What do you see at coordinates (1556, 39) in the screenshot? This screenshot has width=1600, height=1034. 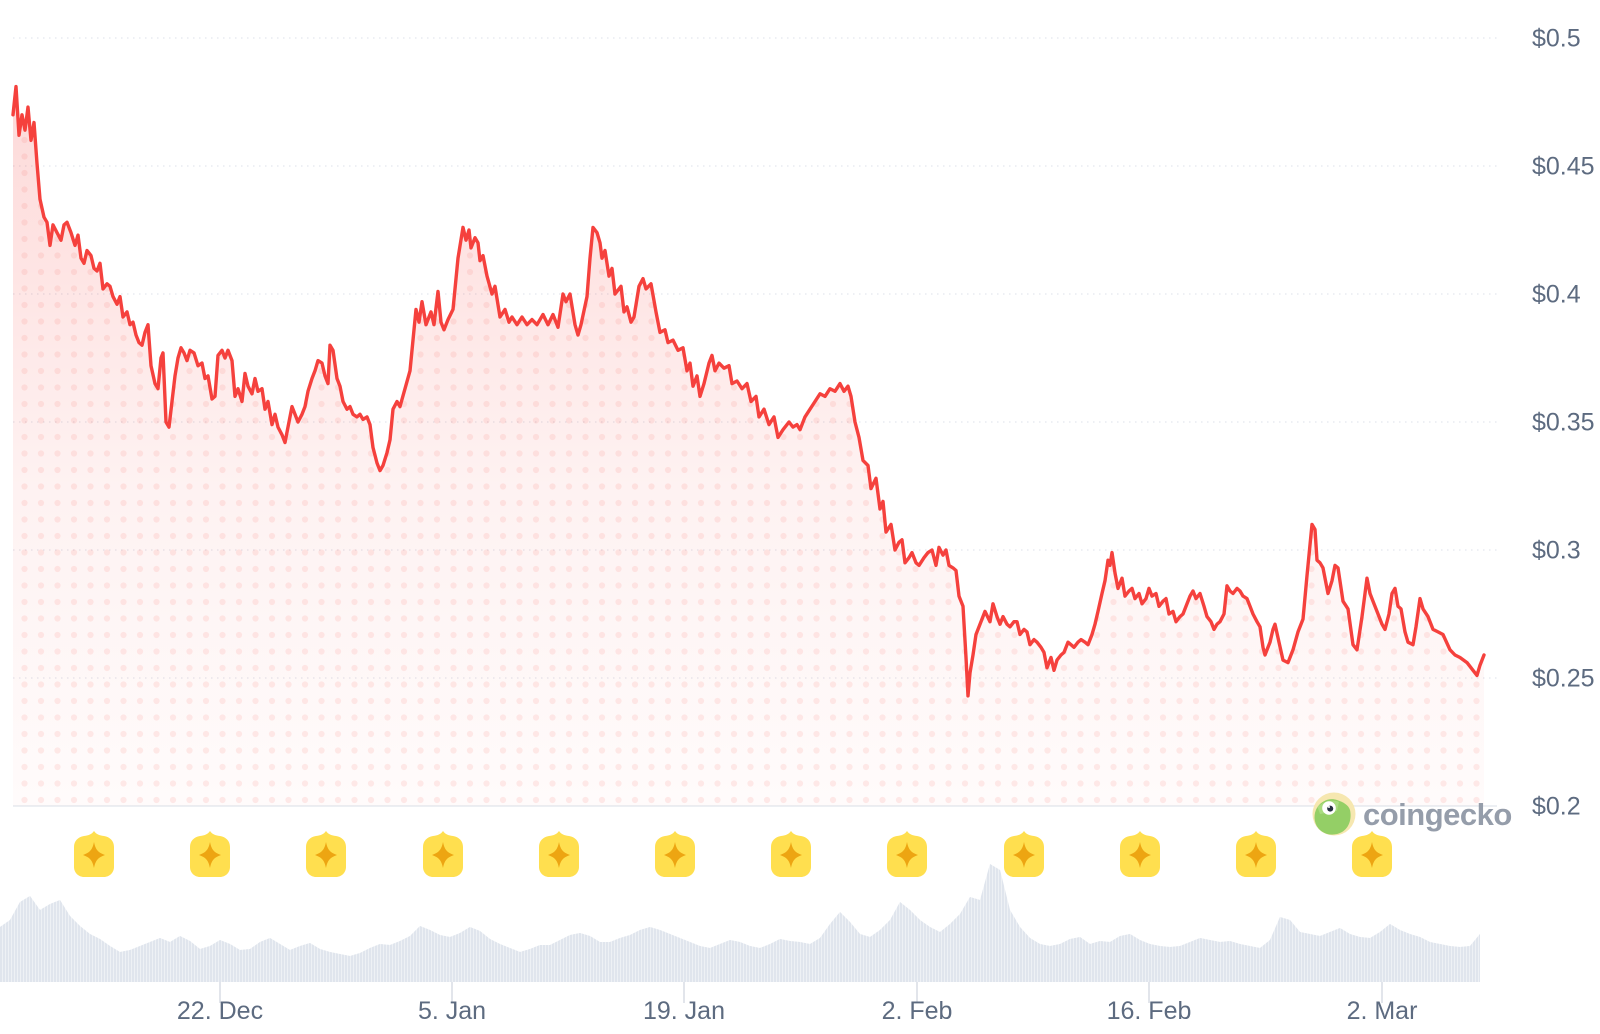 I see `y-axis-label: $0.5` at bounding box center [1556, 39].